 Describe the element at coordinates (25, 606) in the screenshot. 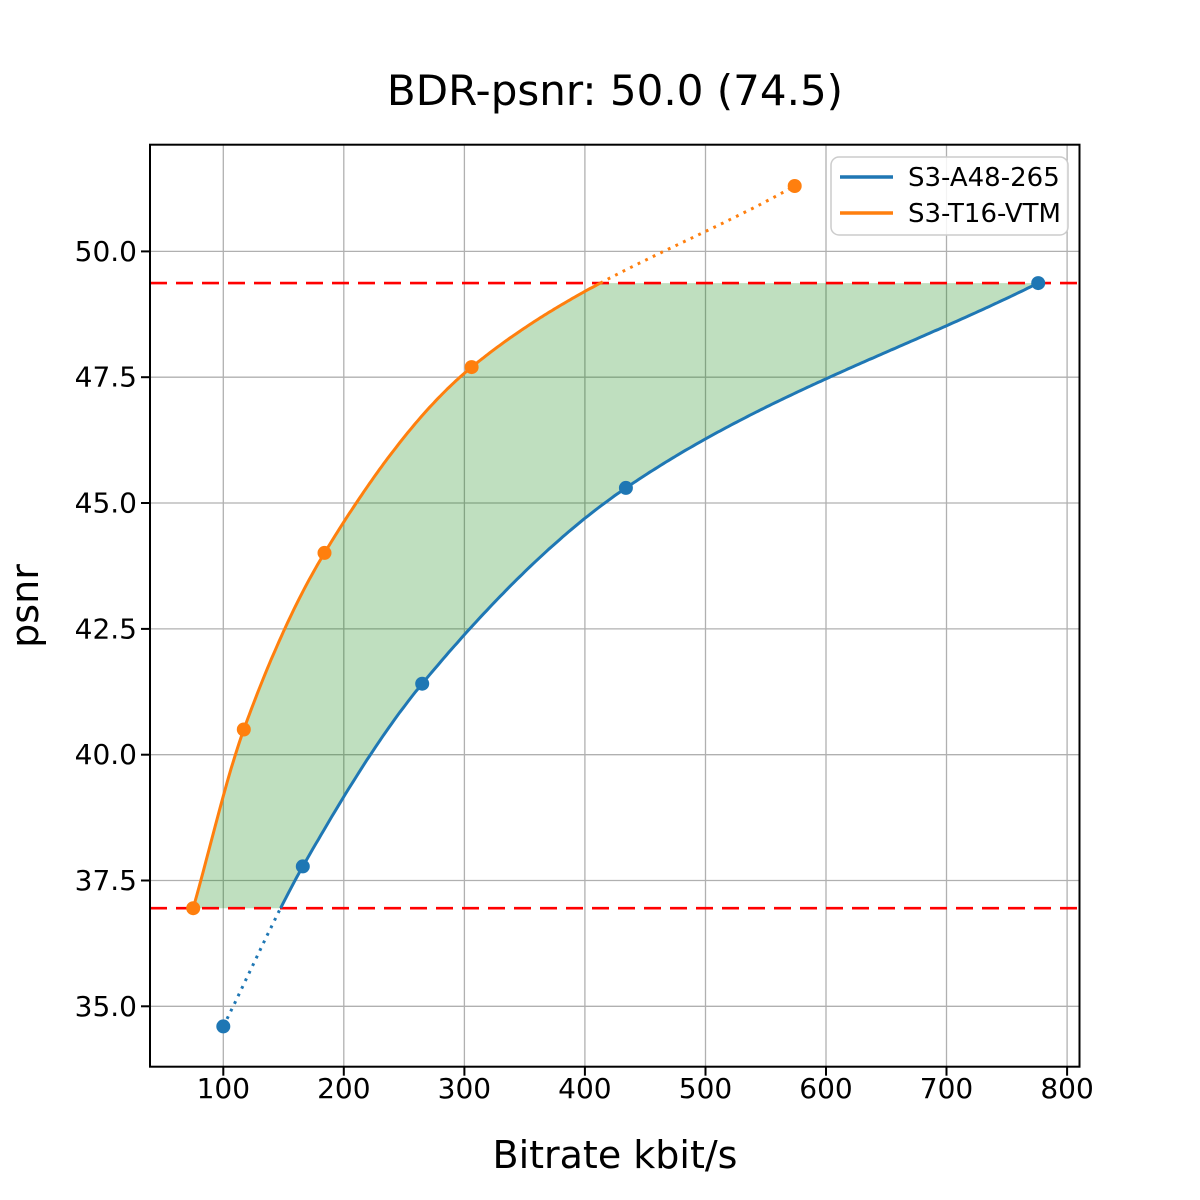

I see `y-axis-label: psnr` at that location.